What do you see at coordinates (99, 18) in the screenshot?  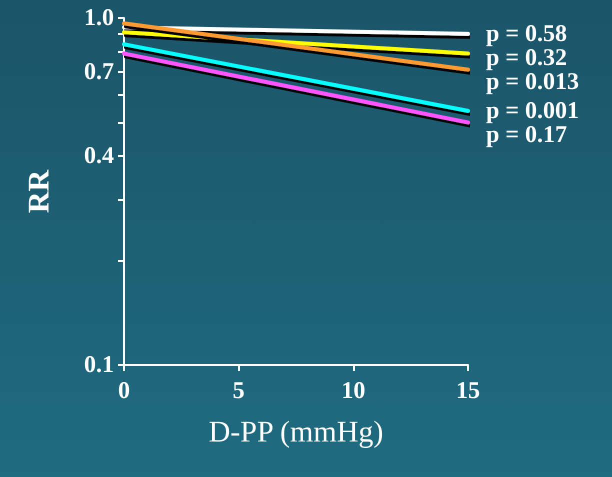 I see `y-tick-label: 1.0` at bounding box center [99, 18].